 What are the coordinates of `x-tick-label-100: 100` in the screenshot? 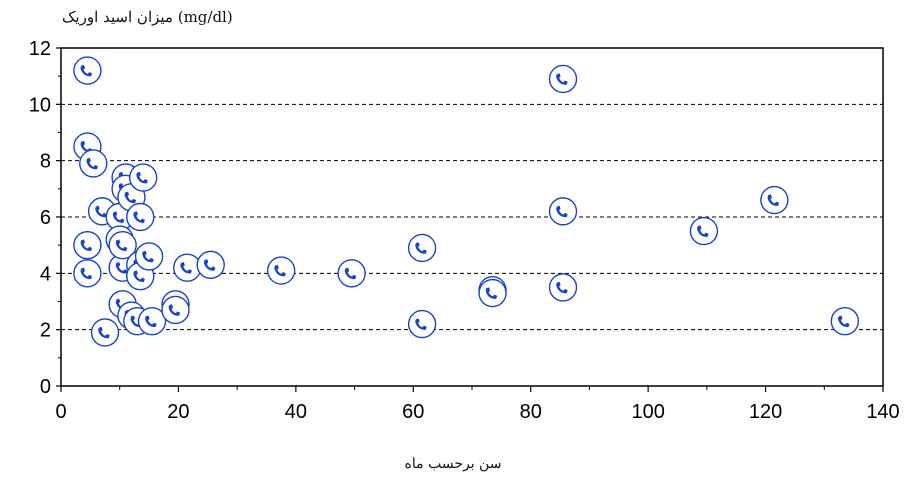 It's located at (647, 412).